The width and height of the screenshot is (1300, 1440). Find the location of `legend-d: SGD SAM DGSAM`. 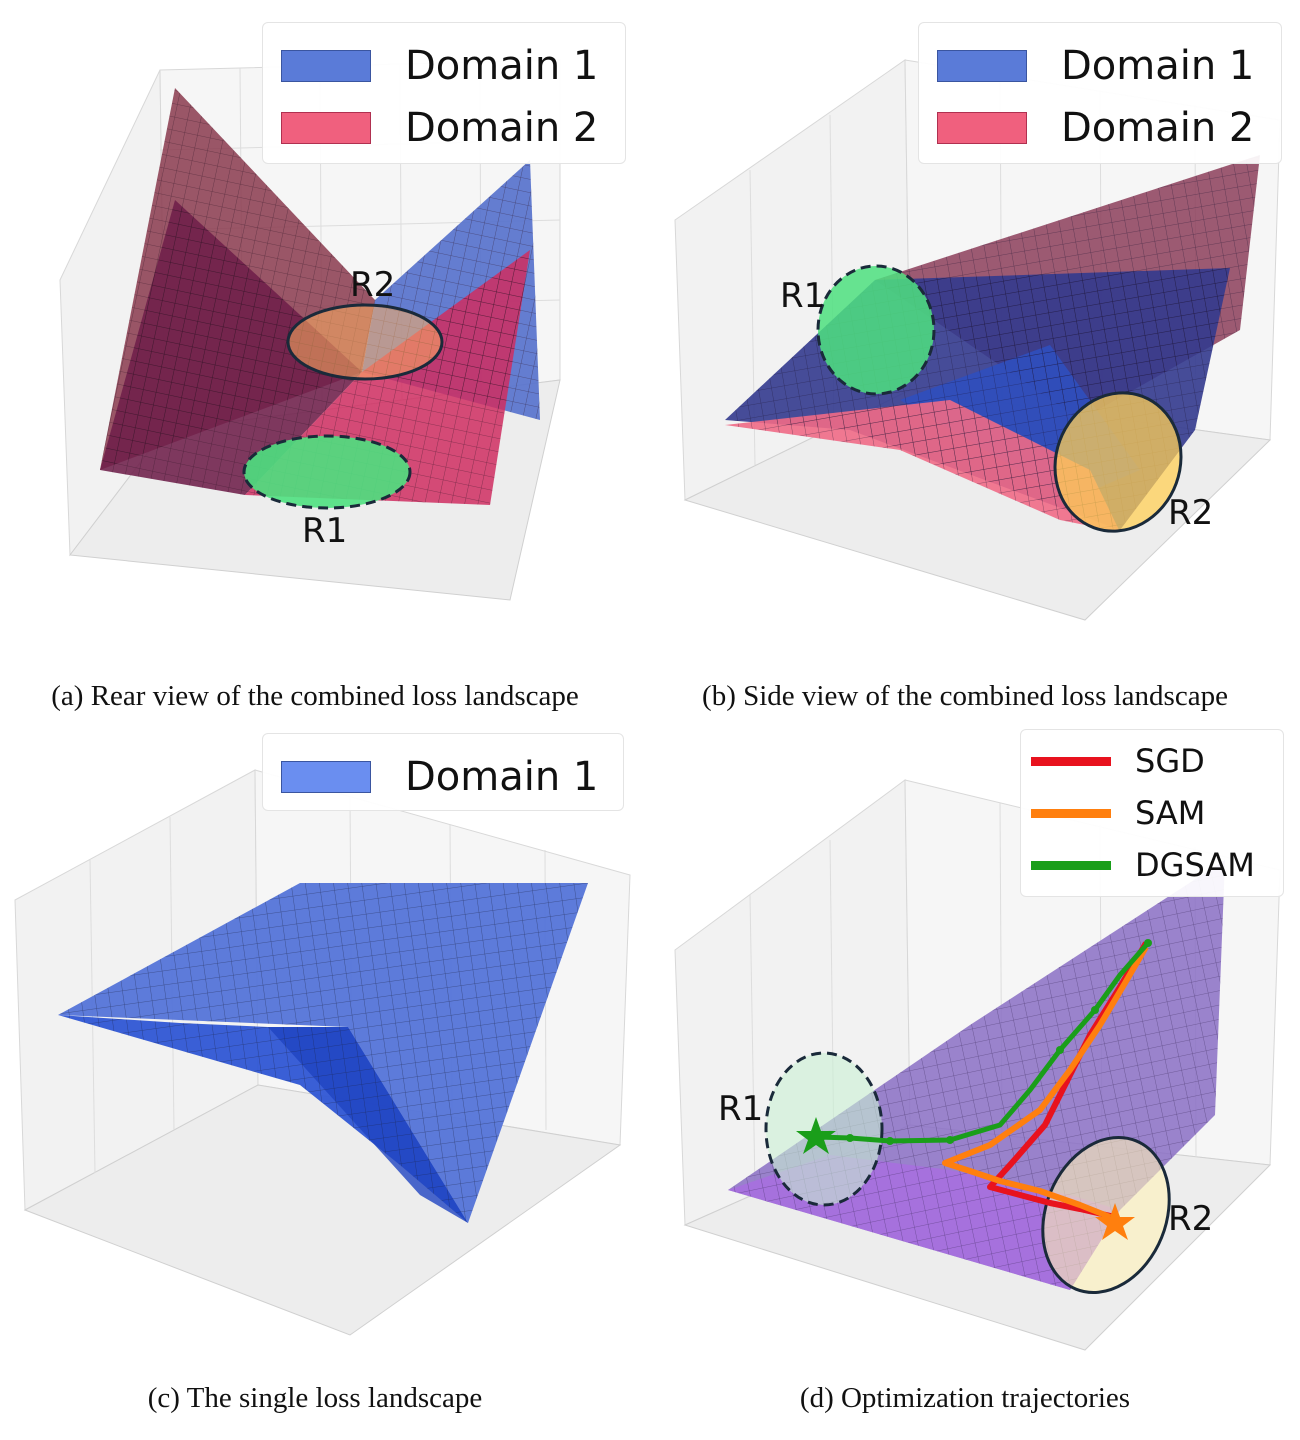

legend-d: SGD SAM DGSAM is located at coordinates (1152, 813).